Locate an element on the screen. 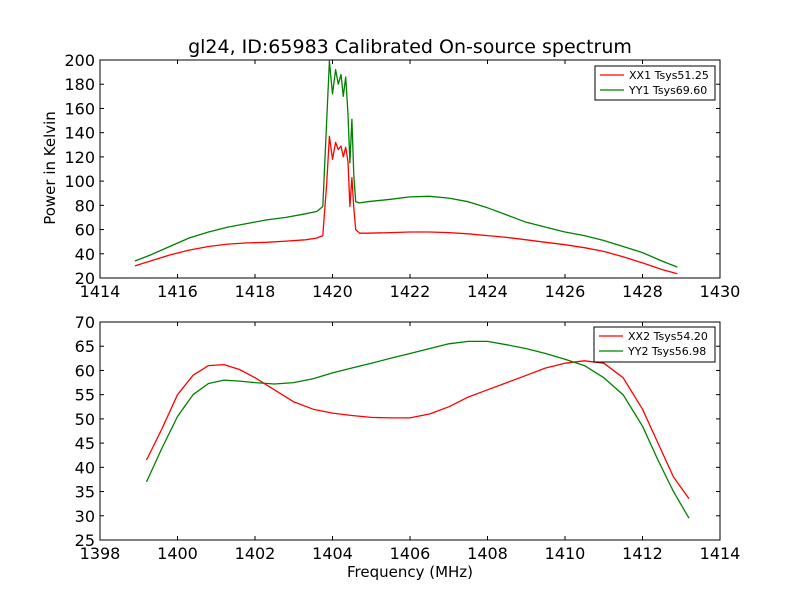  y-tick-label: 200 is located at coordinates (79, 60).